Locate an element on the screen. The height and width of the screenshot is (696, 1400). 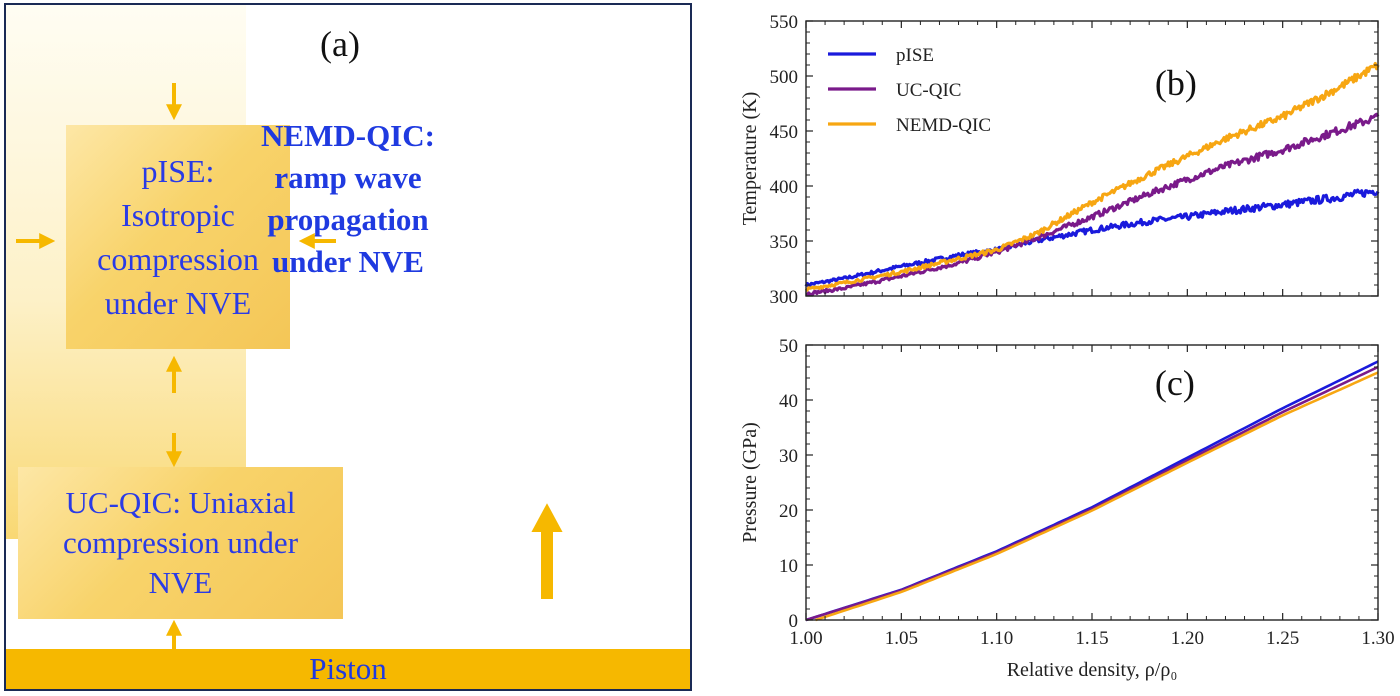
piston: Piston is located at coordinates (348, 669).